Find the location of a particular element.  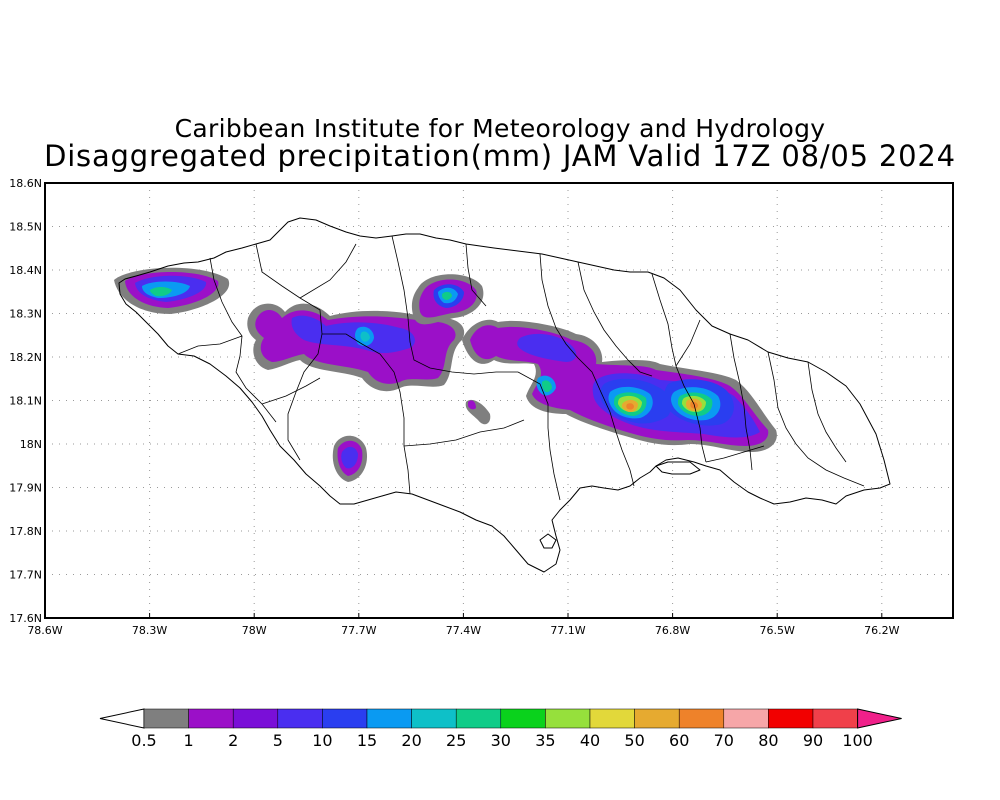

colorbar-level-label: 1 is located at coordinates (189, 740).